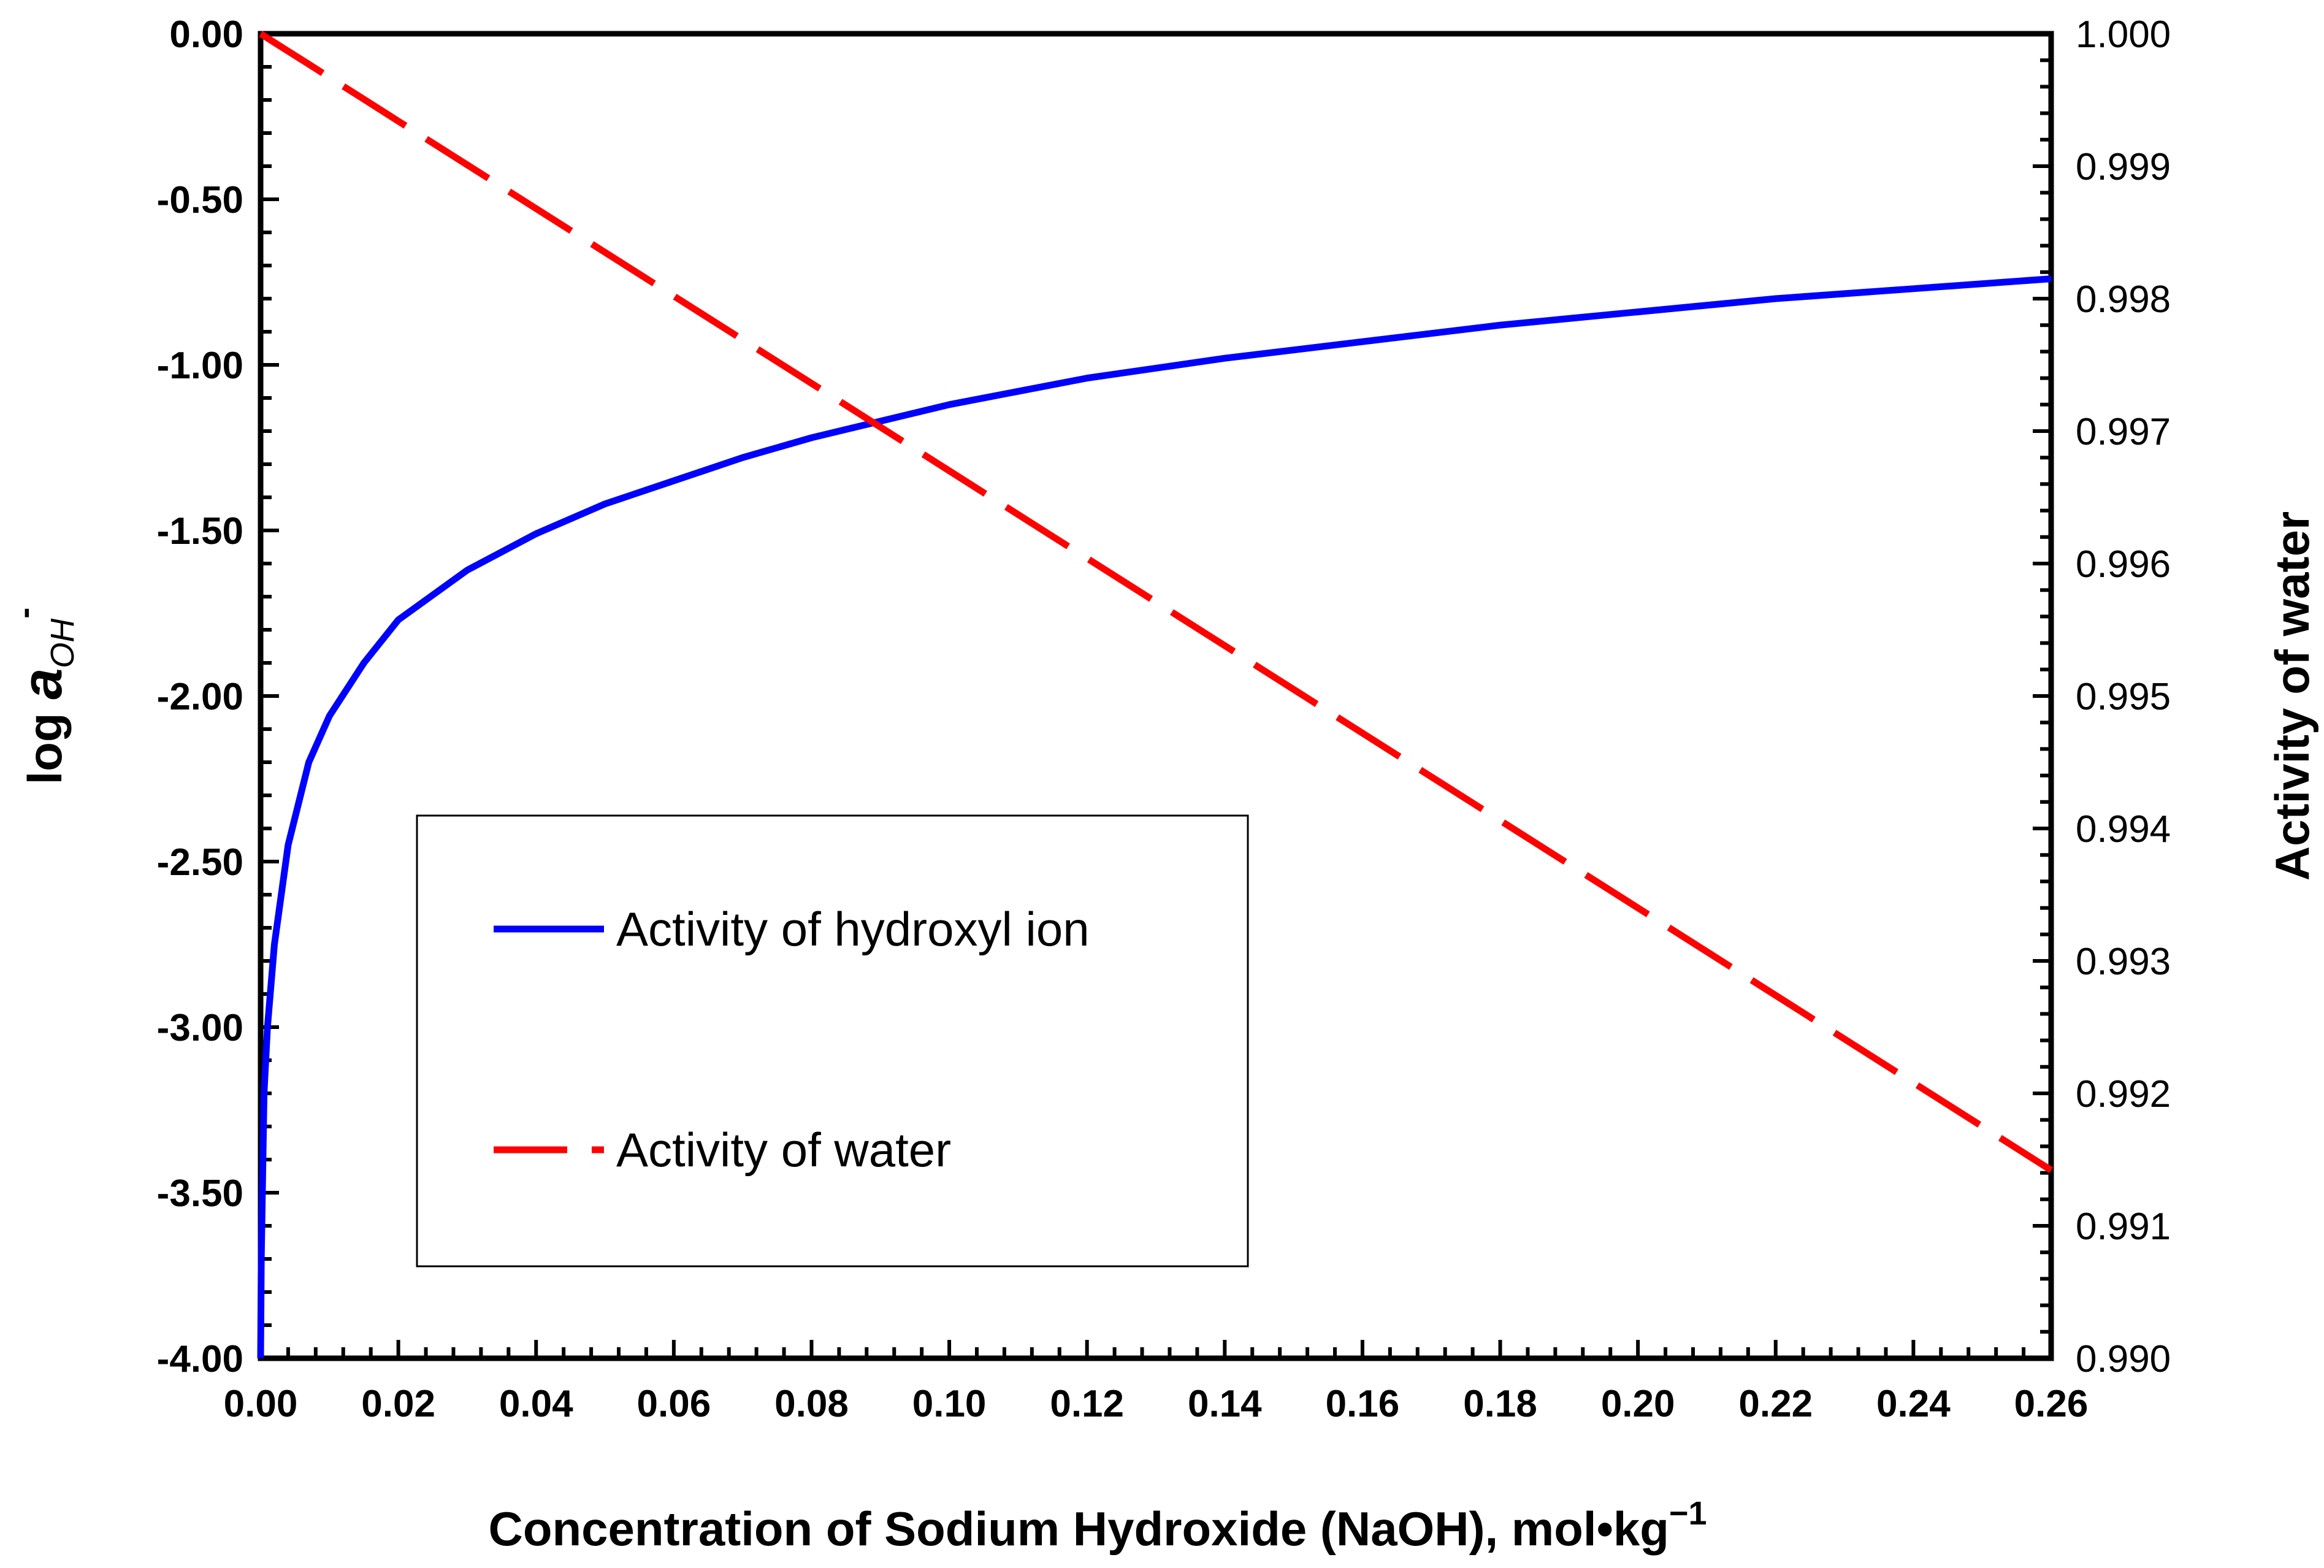 This screenshot has height=1568, width=2324. Describe the element at coordinates (2124, 1227) in the screenshot. I see `y-right-tick-label: 0.991` at that location.